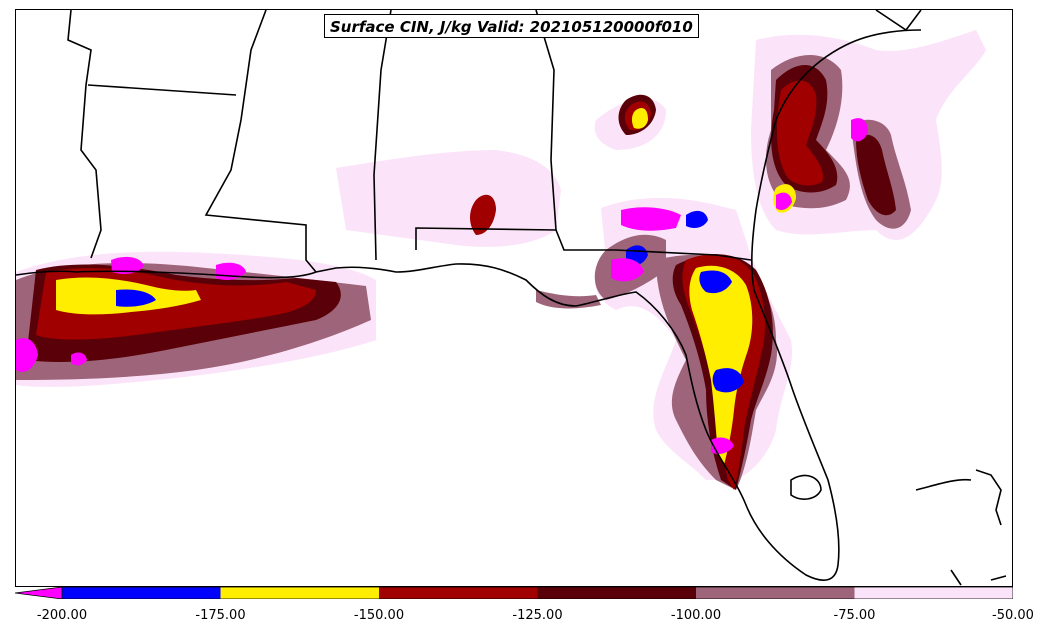 The height and width of the screenshot is (633, 1044). I want to click on colorbar-graphic, so click(514, 593).